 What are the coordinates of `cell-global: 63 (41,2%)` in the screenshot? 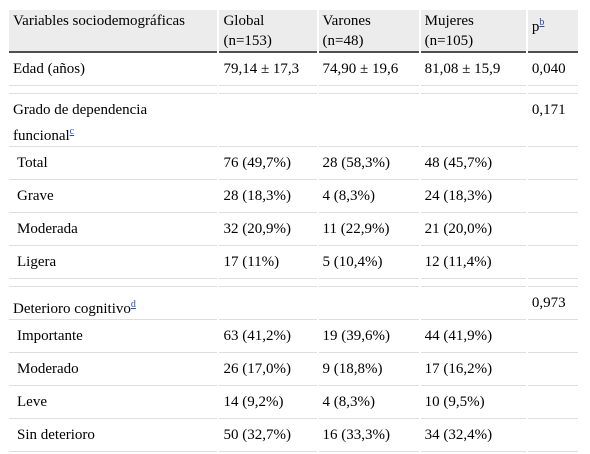 It's located at (268, 337).